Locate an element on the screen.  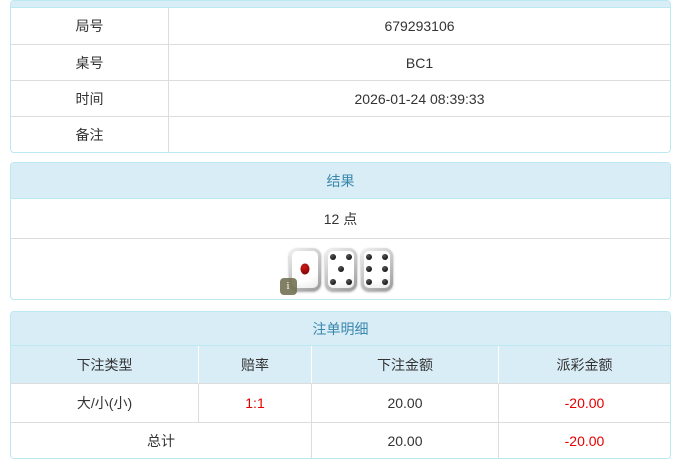
remark-label: 备注 is located at coordinates (90, 134).